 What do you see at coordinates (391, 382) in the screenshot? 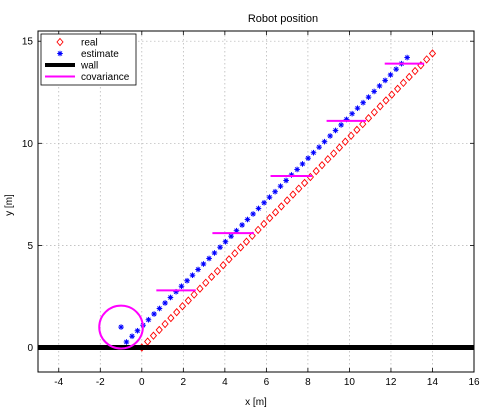
I see `x-tick-label: 12` at bounding box center [391, 382].